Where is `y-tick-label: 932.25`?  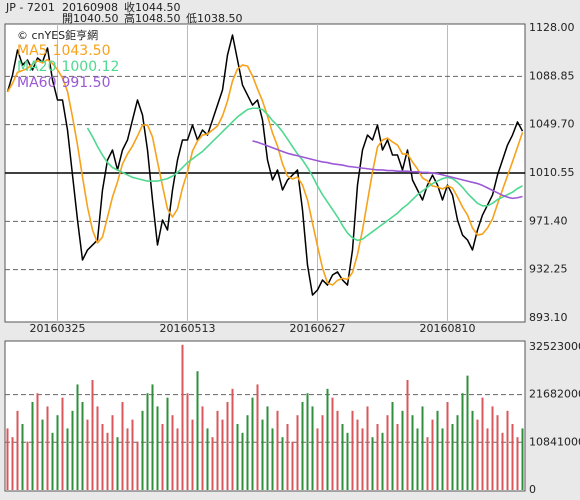 y-tick-label: 932.25 is located at coordinates (548, 269).